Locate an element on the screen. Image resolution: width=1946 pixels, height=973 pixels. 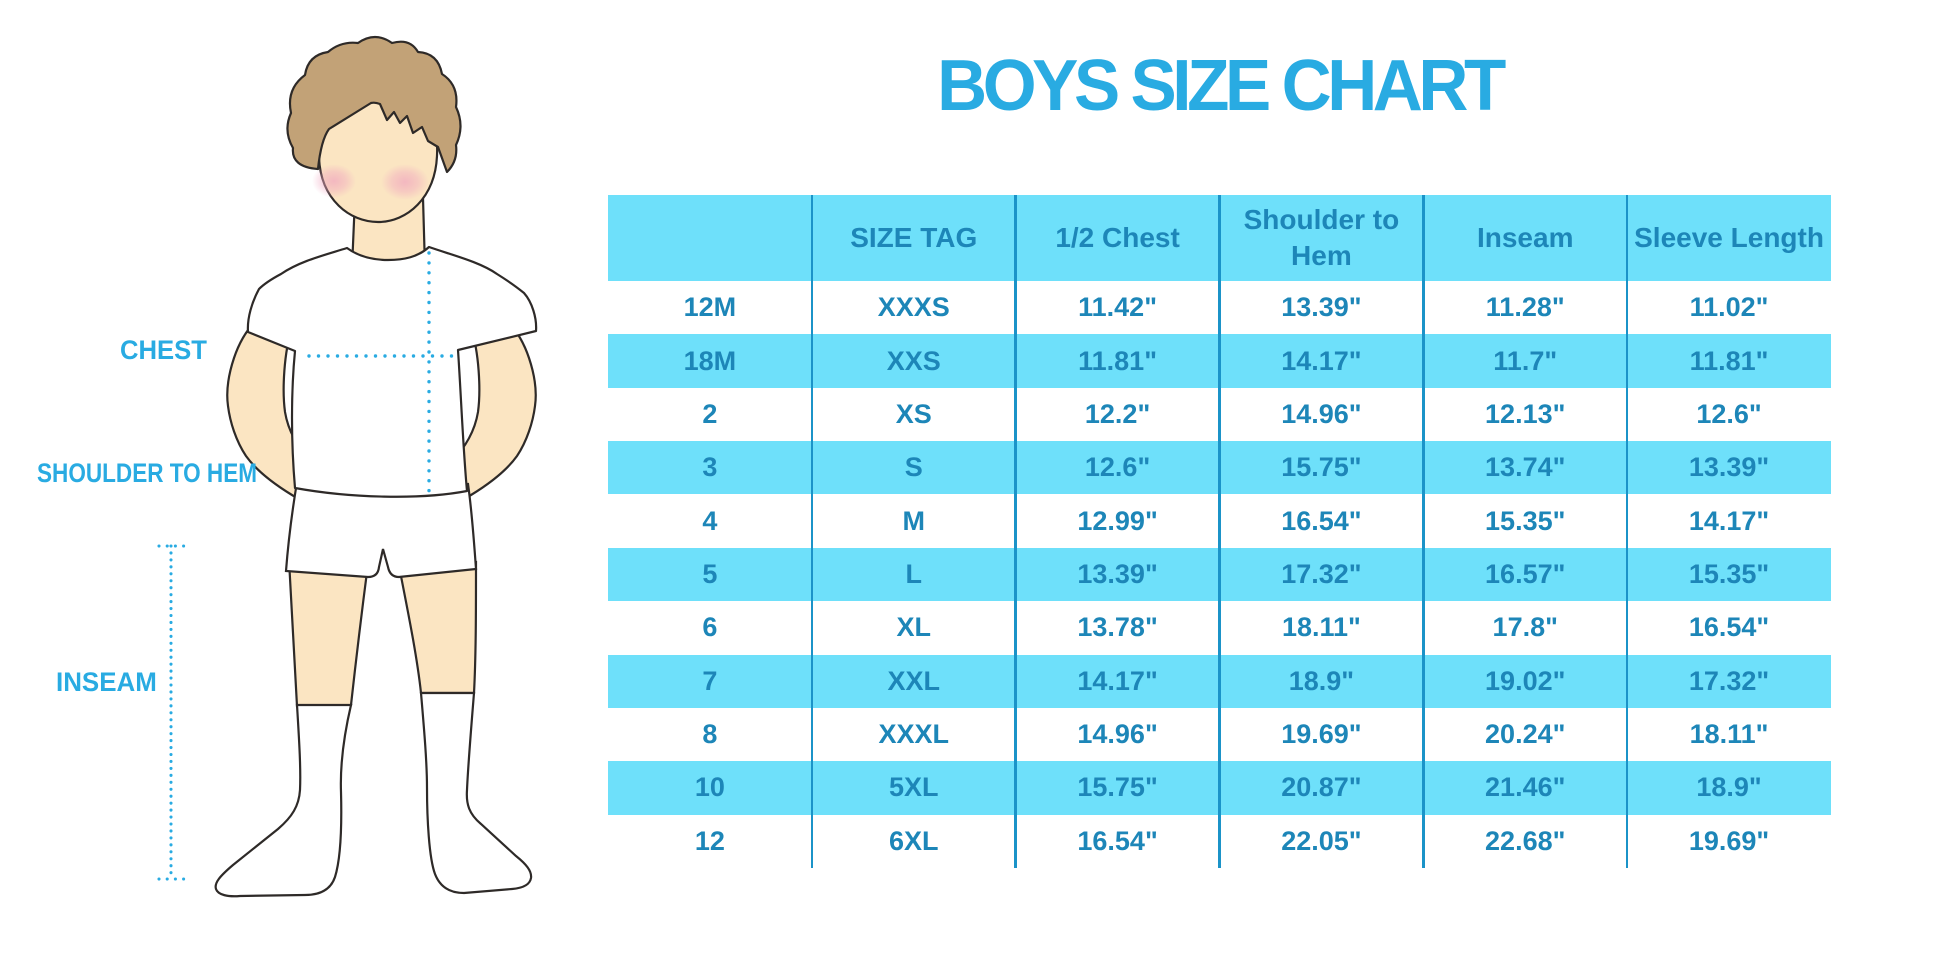
right-leg is located at coordinates (437, 627).